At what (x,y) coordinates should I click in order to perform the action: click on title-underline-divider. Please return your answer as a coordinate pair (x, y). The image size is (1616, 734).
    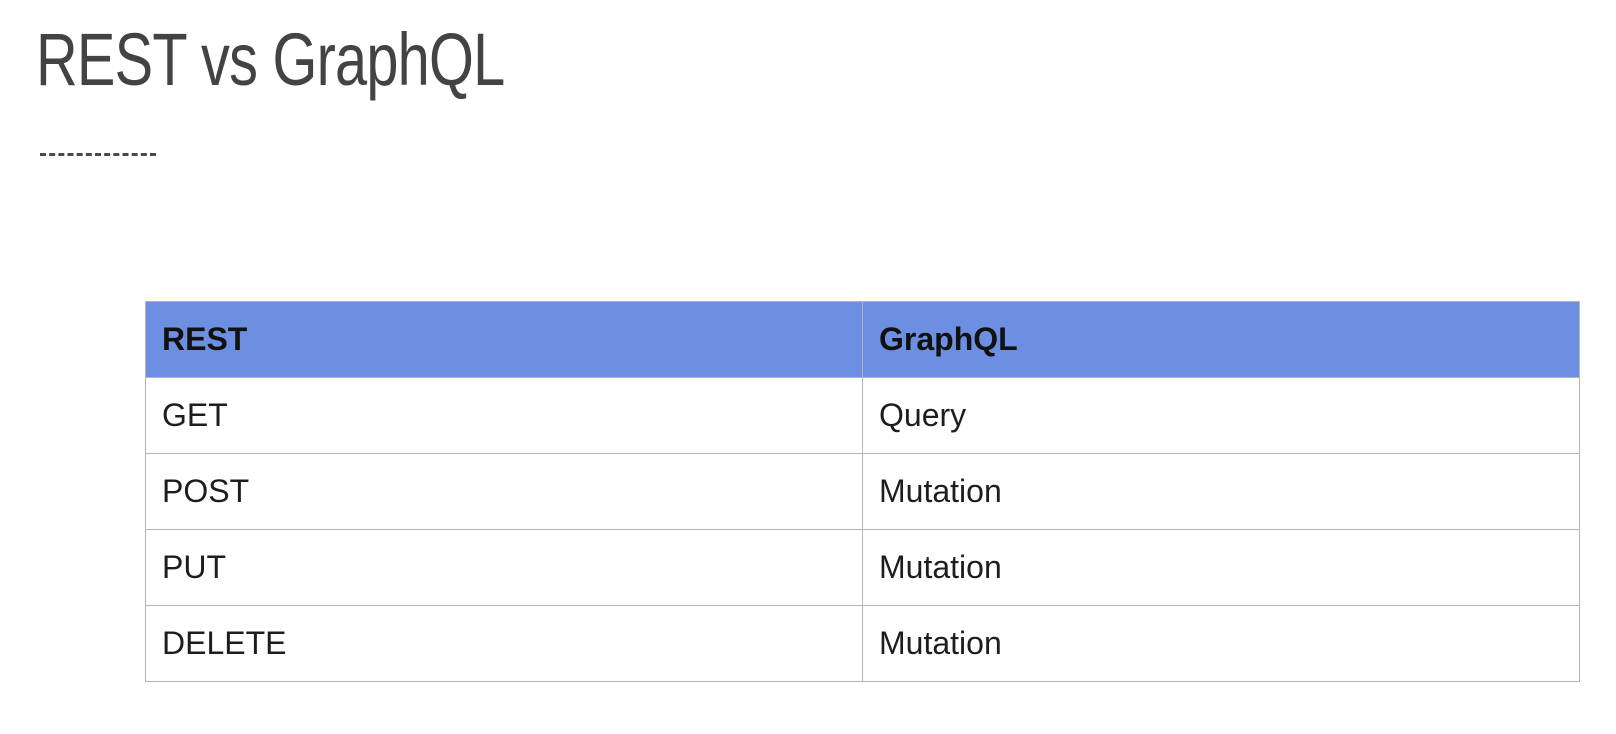
    Looking at the image, I should click on (98, 154).